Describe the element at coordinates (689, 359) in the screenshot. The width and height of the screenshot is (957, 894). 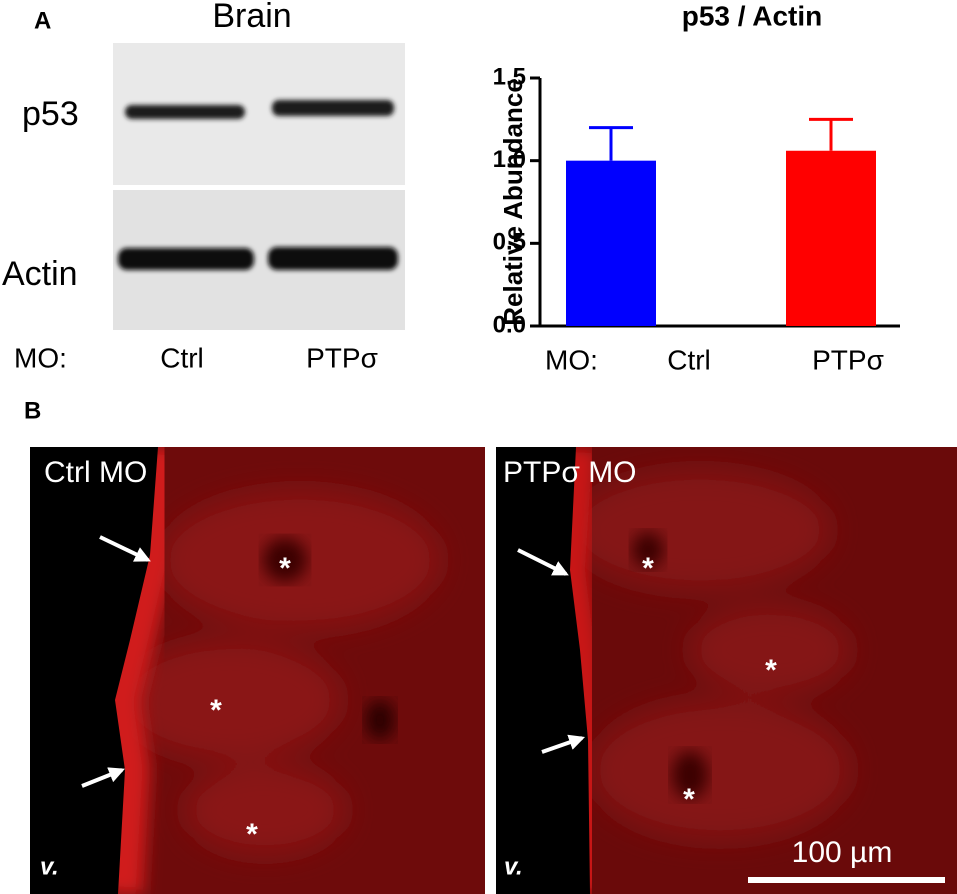
I see `x-tick-label: Ctrl` at that location.